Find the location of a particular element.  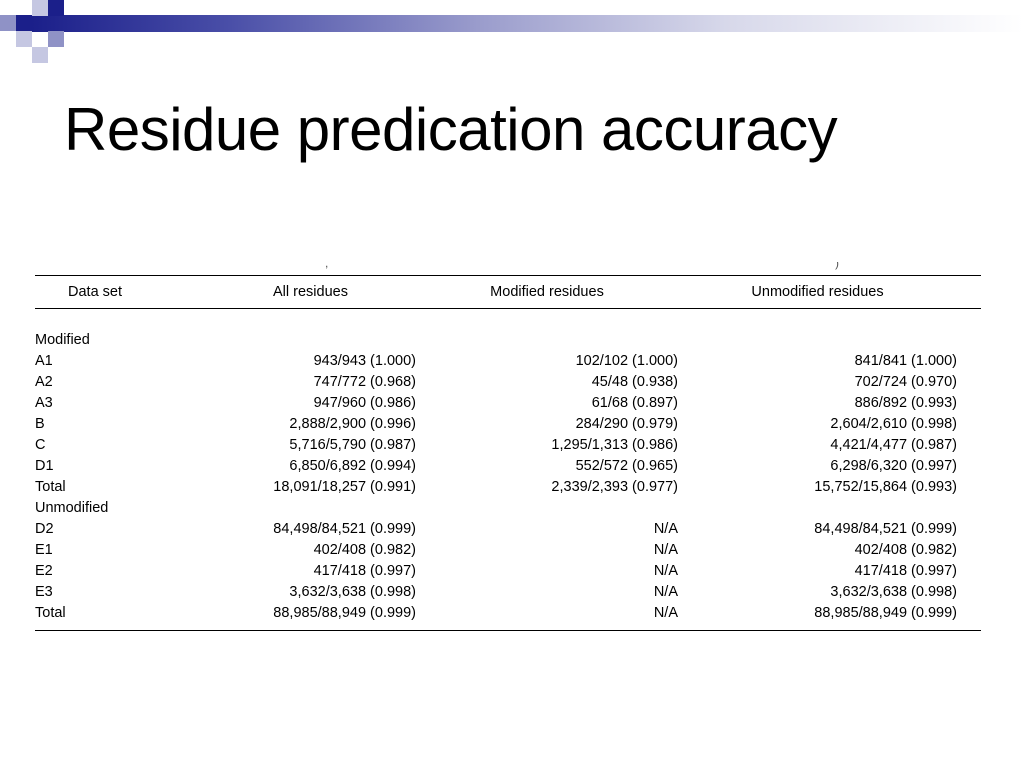

column-header: All residues is located at coordinates (310, 291).